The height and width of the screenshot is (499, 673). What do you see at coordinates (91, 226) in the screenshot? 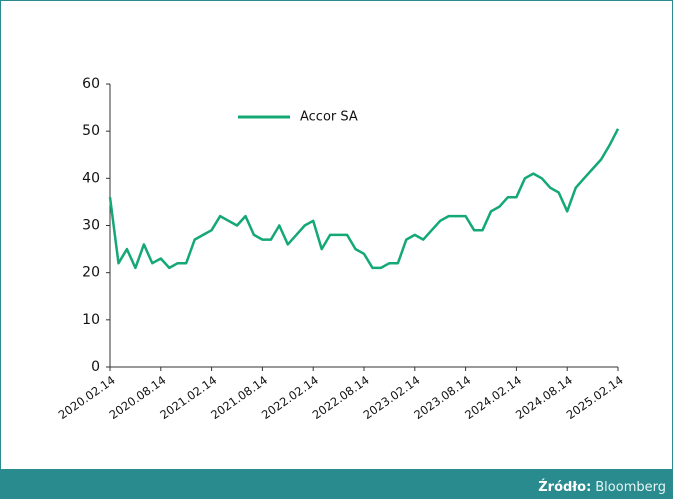
I see `y-tick-label: 30` at bounding box center [91, 226].